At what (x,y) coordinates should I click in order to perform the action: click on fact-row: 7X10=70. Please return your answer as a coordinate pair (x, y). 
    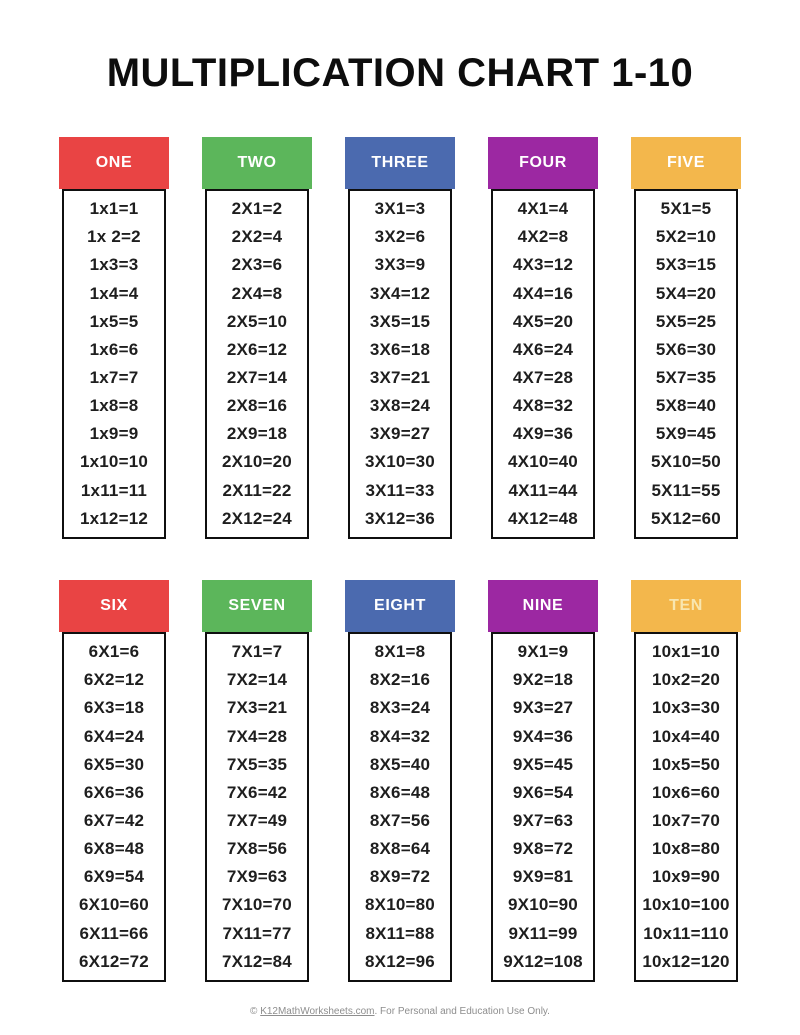
    Looking at the image, I should click on (257, 905).